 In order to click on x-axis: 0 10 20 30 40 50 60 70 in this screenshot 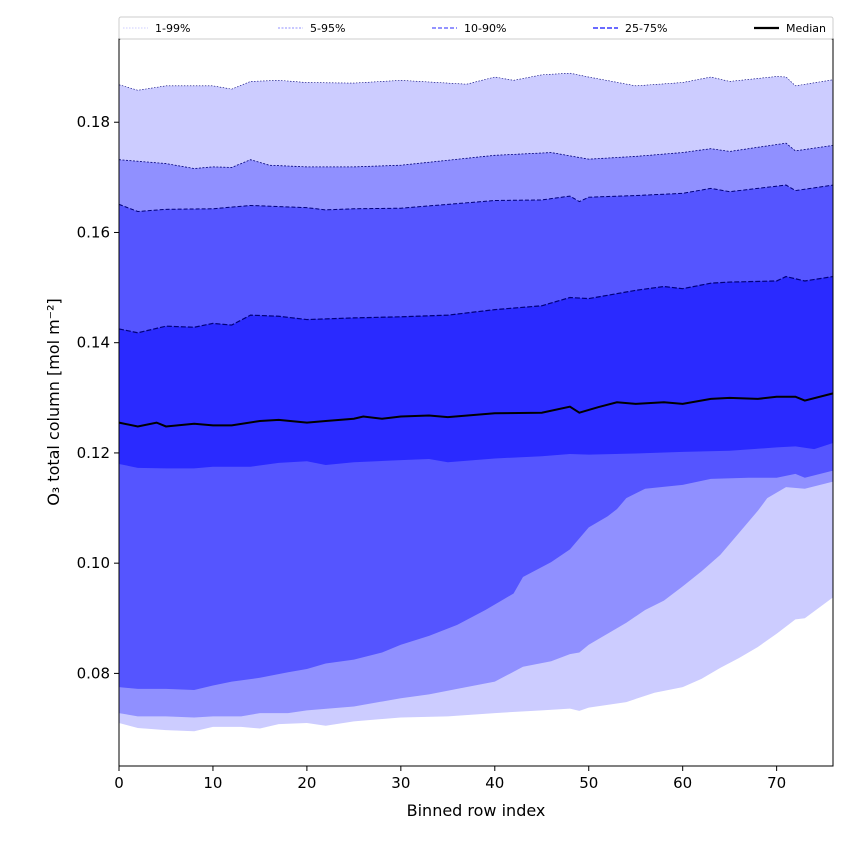, I will do `click(450, 779)`.